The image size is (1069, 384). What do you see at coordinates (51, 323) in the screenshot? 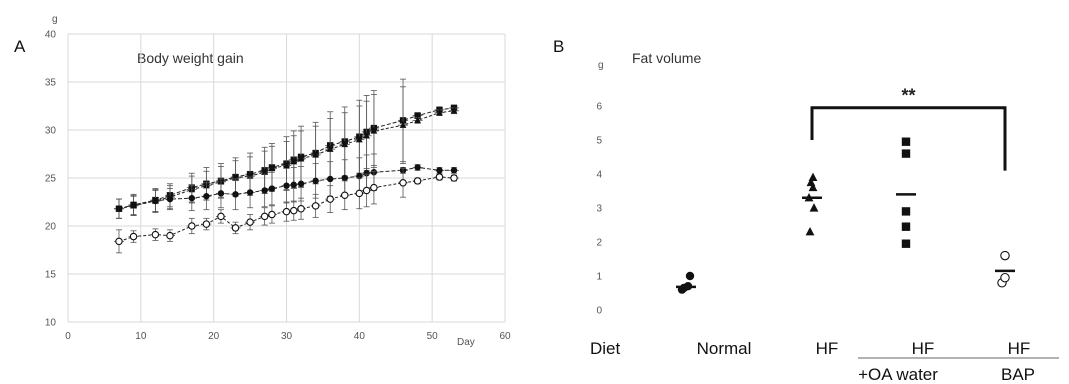
I see `y-tick-label: 10` at bounding box center [51, 323].